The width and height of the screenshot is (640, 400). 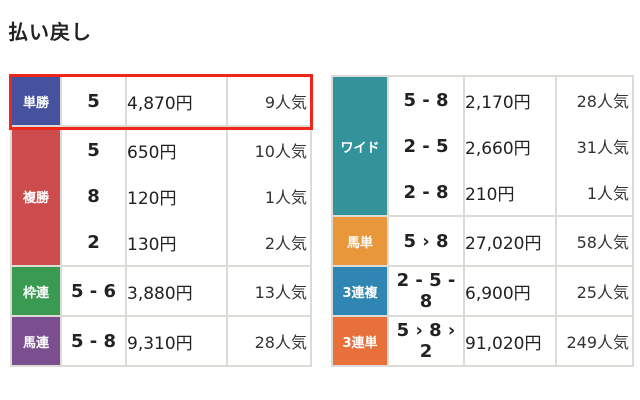 What do you see at coordinates (426, 341) in the screenshot?
I see `combination: 5 › 8 › 2` at bounding box center [426, 341].